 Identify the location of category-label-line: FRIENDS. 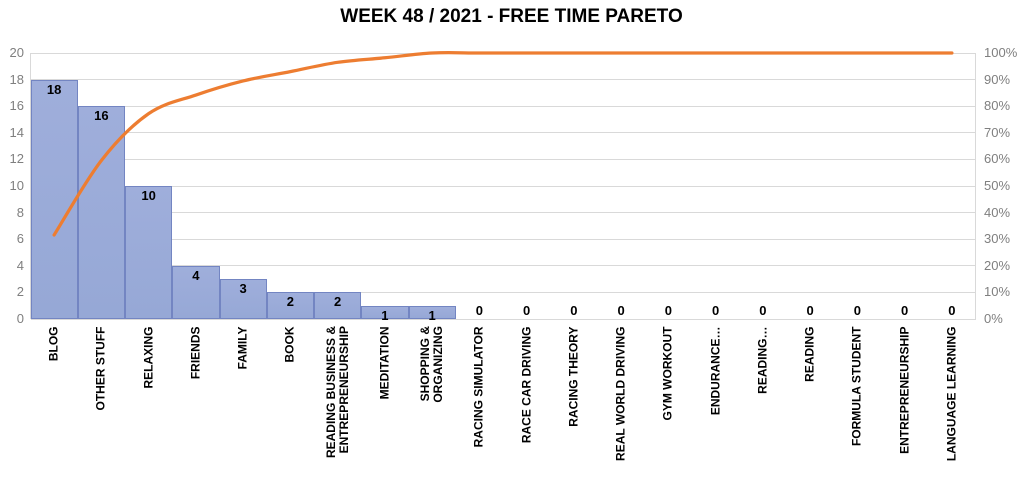
(195, 352).